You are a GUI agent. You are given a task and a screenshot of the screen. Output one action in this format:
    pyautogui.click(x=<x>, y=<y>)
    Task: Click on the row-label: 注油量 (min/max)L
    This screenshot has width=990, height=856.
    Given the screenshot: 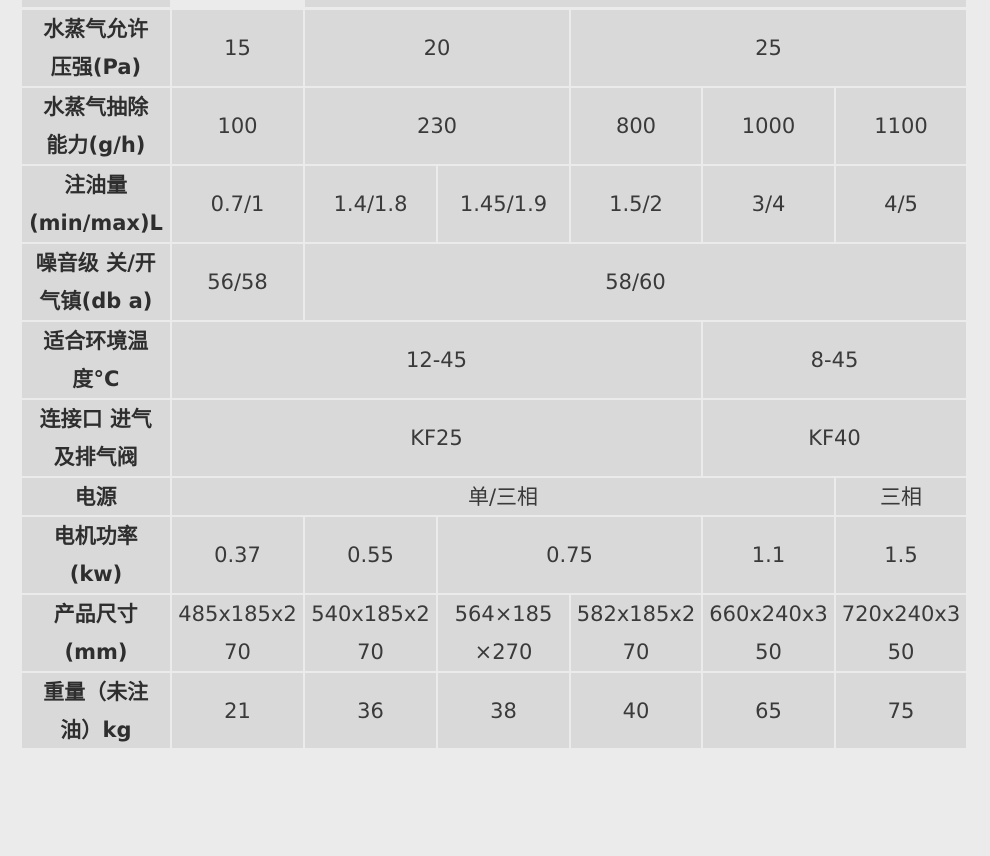 What is the action you would take?
    pyautogui.click(x=96, y=204)
    